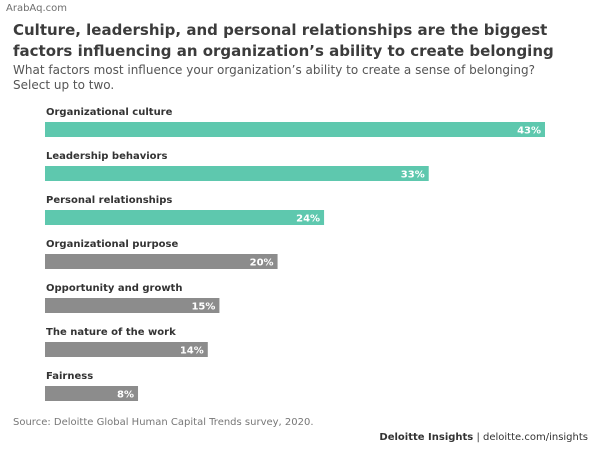 Image resolution: width=600 pixels, height=456 pixels. Describe the element at coordinates (109, 200) in the screenshot. I see `category-label: Personal relationships` at that location.